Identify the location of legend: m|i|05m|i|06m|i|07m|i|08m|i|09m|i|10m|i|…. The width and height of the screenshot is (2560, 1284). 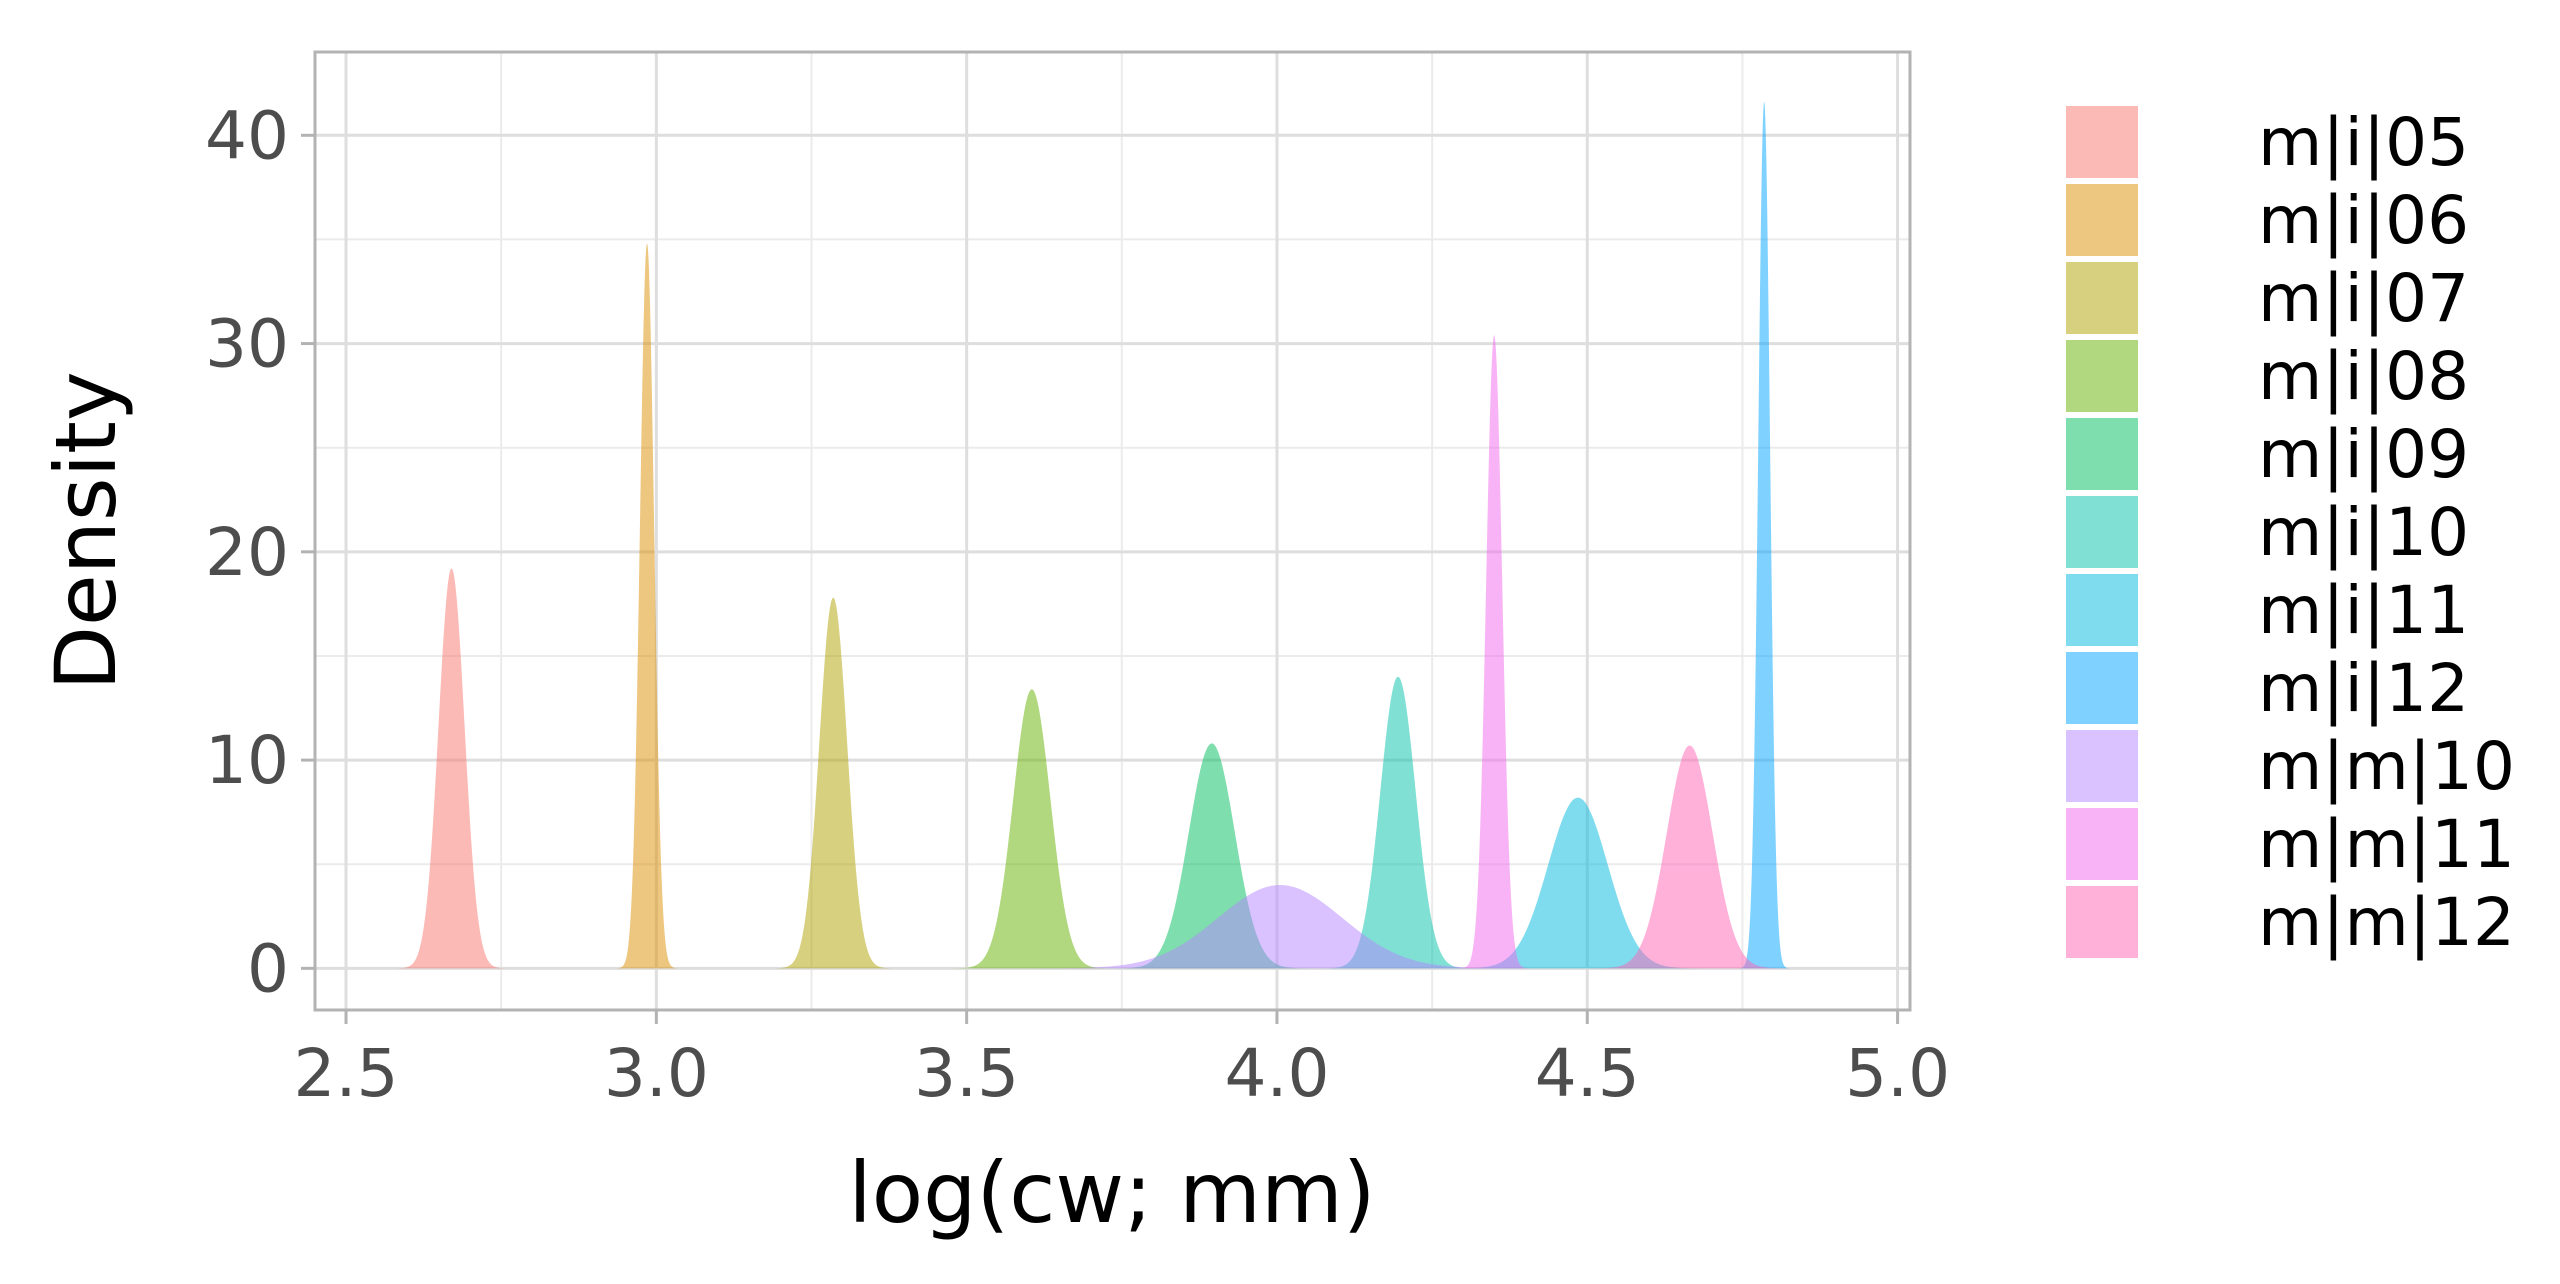
(2290, 532).